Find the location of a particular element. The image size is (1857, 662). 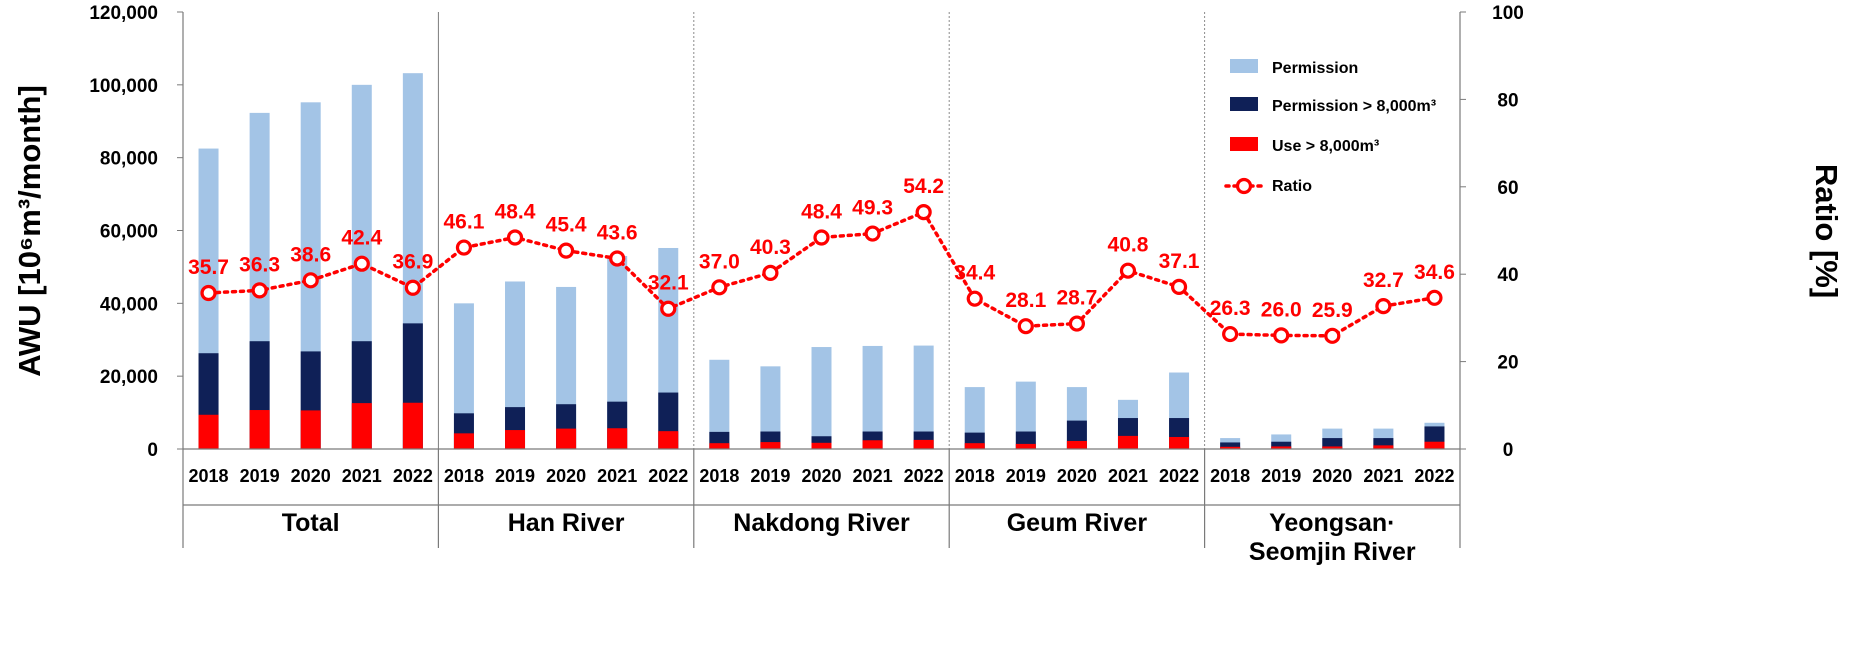

ratio-label: 48.4 is located at coordinates (821, 211).